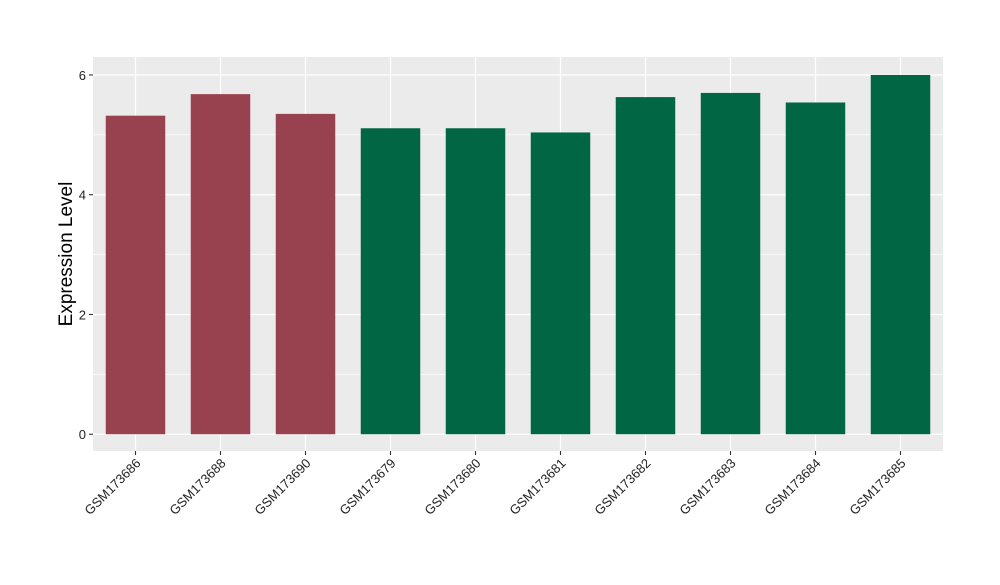 The height and width of the screenshot is (585, 1000). I want to click on y-tick-label: 6, so click(82, 75).